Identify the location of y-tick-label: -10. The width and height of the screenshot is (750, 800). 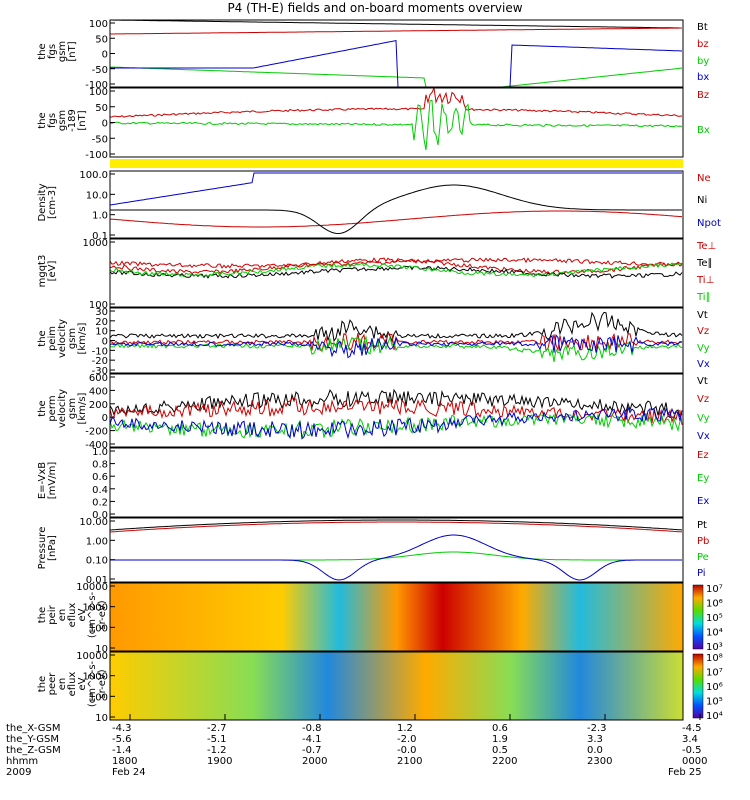
(100, 351).